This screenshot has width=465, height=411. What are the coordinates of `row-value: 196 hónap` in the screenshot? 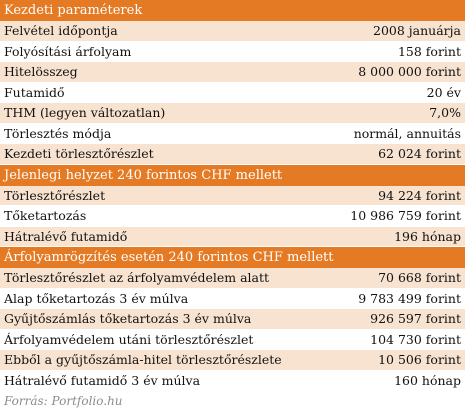 It's located at (427, 236).